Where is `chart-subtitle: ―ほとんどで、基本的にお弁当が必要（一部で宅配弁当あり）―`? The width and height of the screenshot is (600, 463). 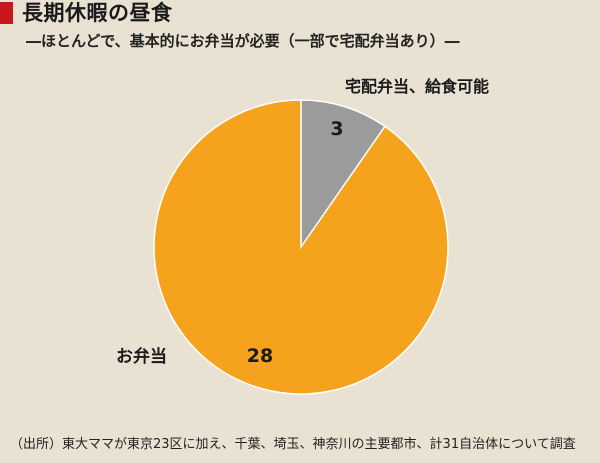
chart-subtitle: ―ほとんどで、基本的にお弁当が必要（一部で宅配弁当あり）― is located at coordinates (243, 41).